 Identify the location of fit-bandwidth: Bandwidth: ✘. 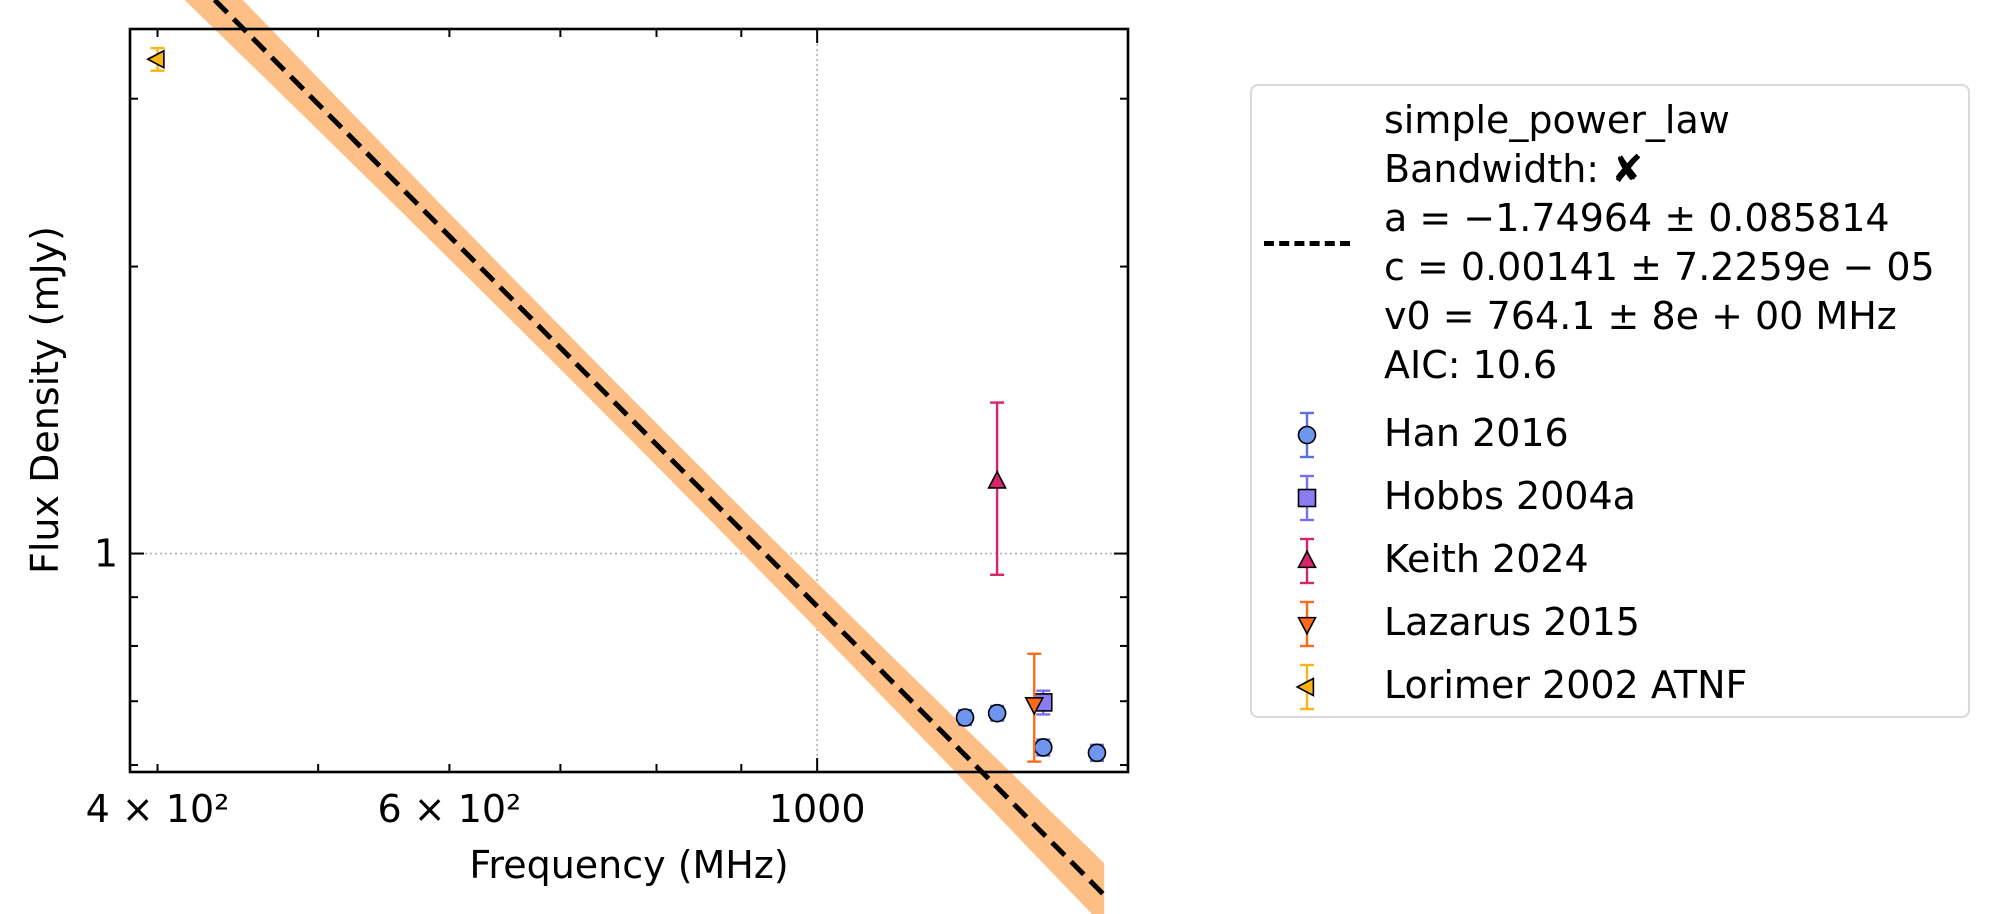
(1659, 169).